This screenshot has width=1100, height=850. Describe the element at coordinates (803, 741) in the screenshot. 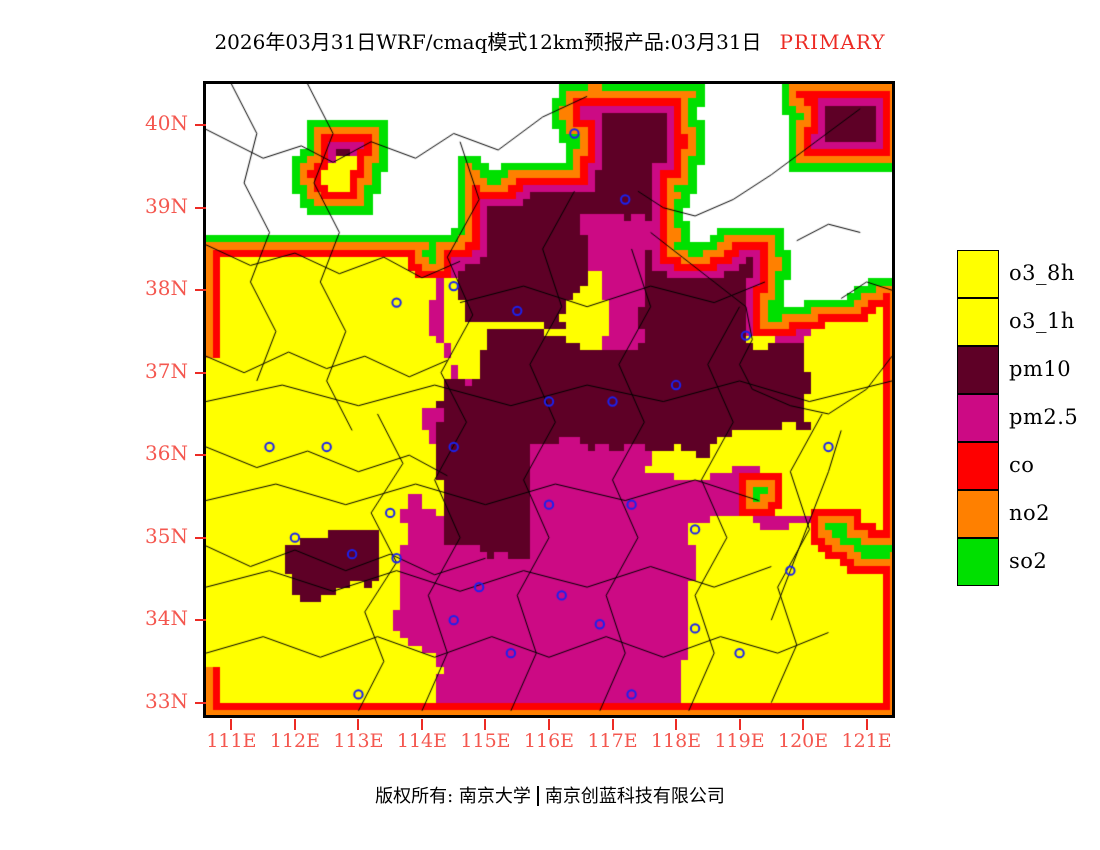

I see `x-axis-label: 120E` at that location.